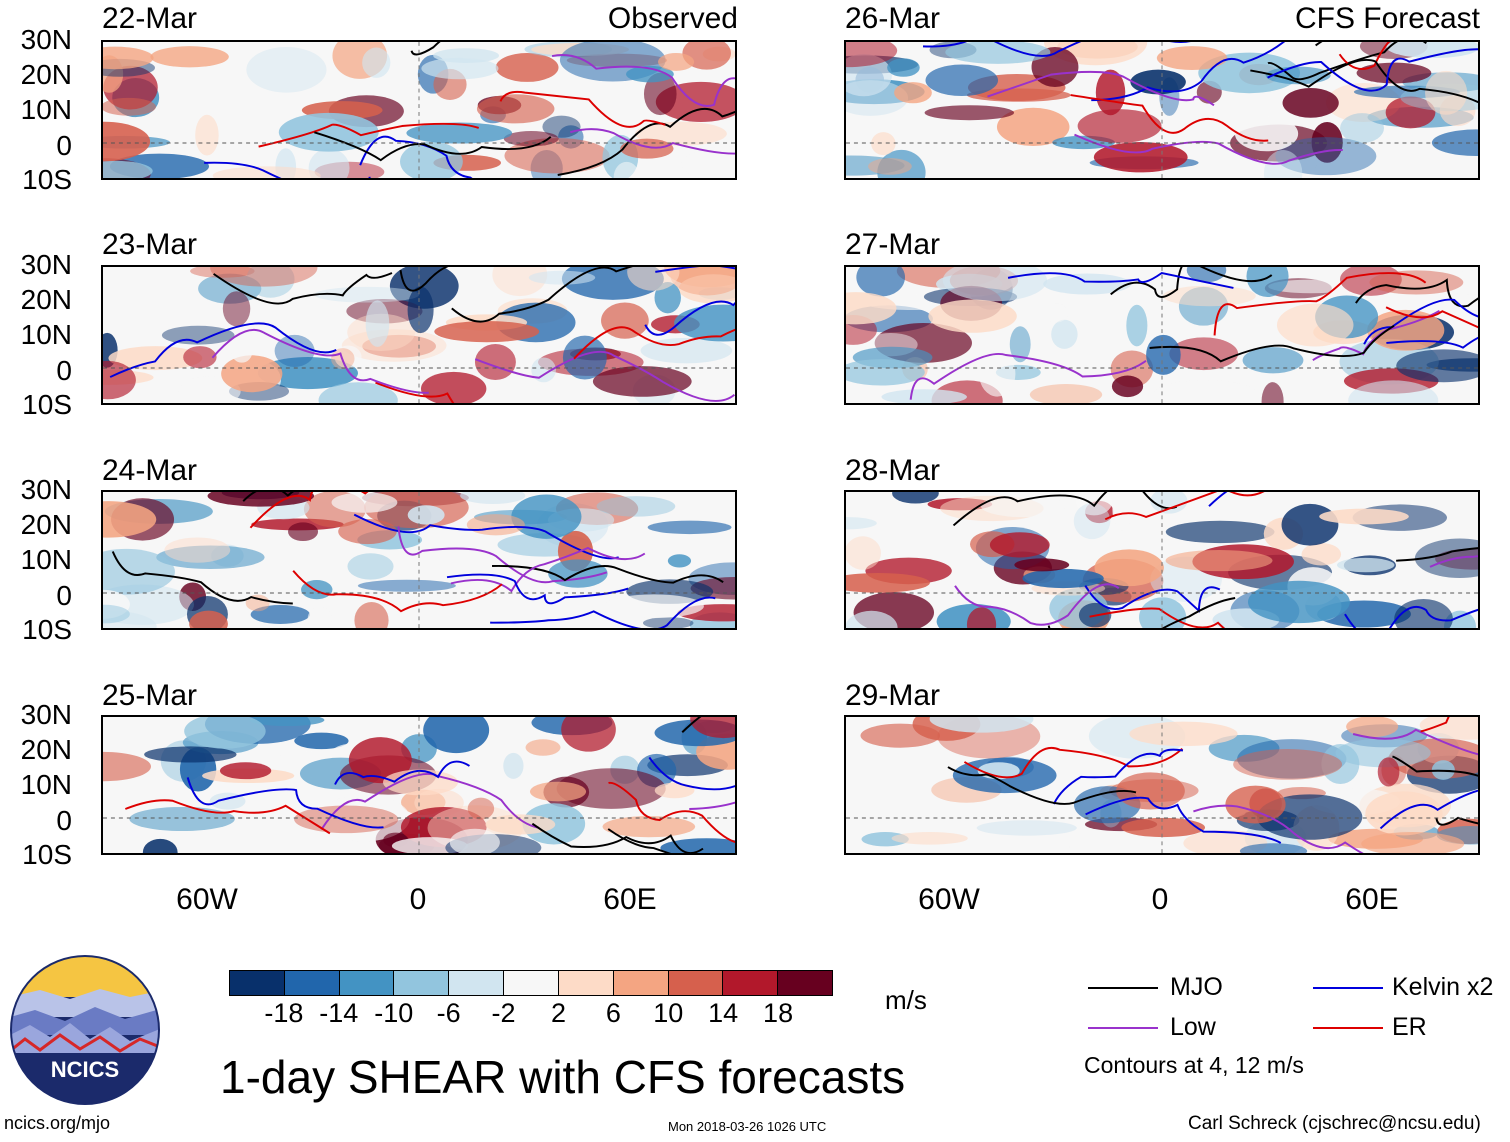 Image resolution: width=1510 pixels, height=1142 pixels. What do you see at coordinates (339, 1013) in the screenshot?
I see `colorbar-tick: -14` at bounding box center [339, 1013].